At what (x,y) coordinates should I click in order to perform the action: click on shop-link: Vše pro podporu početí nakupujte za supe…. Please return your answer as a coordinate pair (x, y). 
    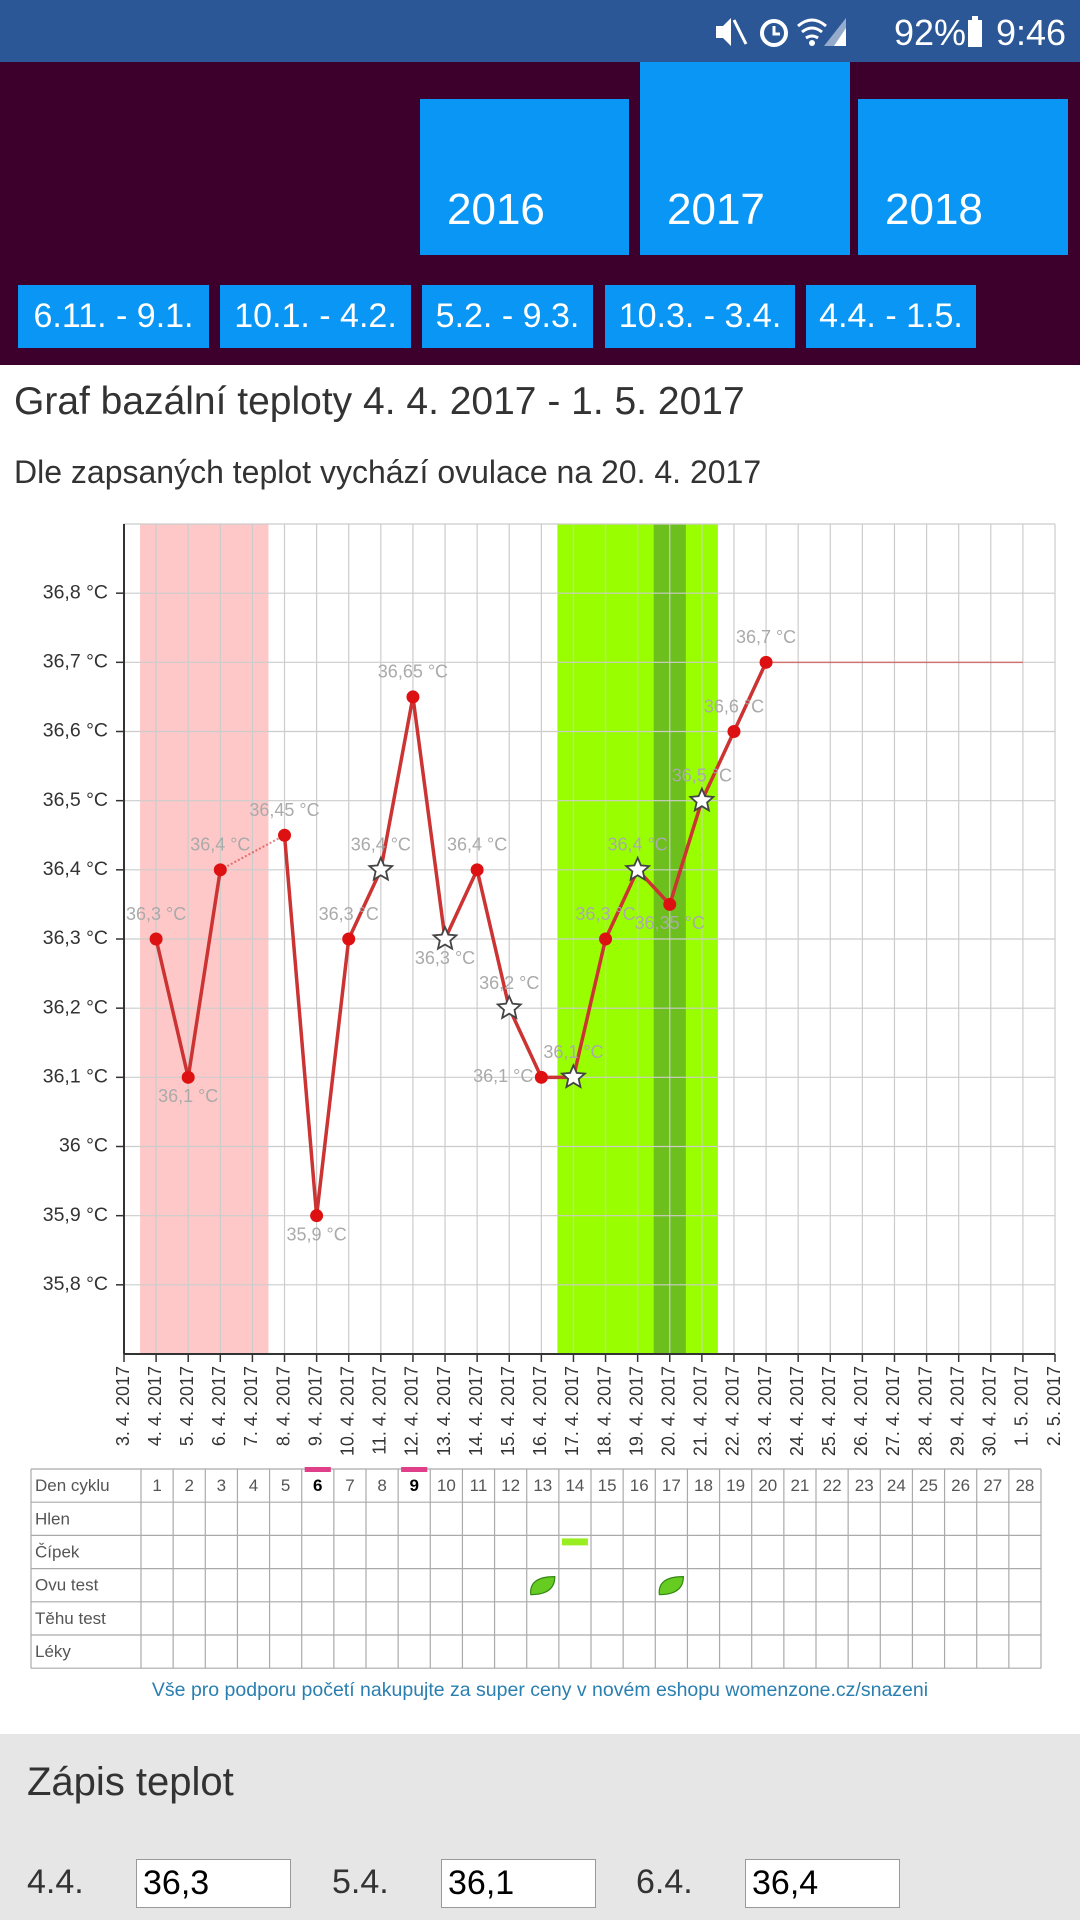
    Looking at the image, I should click on (540, 1690).